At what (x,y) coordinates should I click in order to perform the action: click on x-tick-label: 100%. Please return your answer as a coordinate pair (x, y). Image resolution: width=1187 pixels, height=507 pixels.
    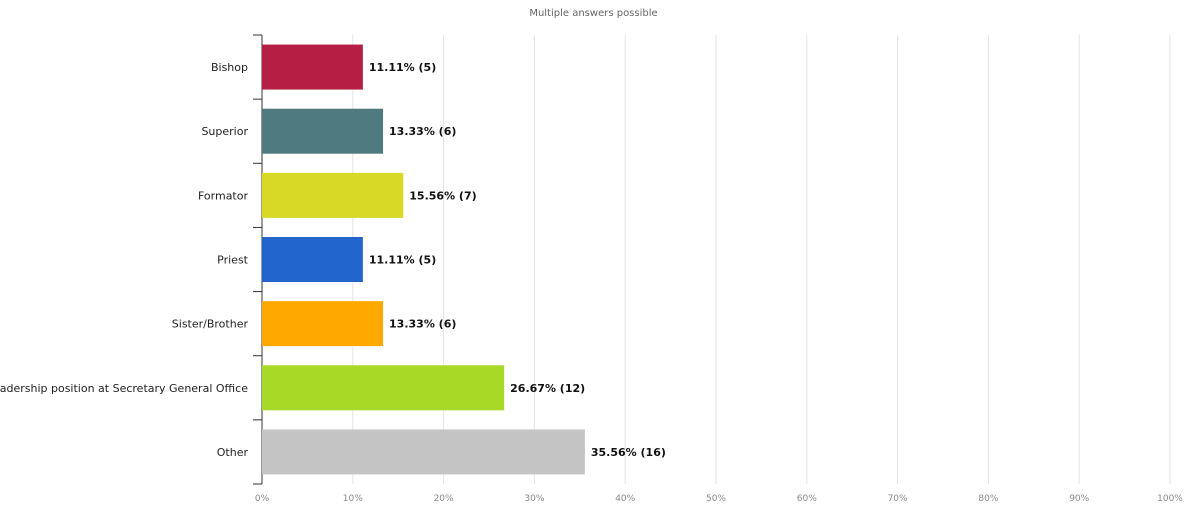
    Looking at the image, I should click on (1170, 499).